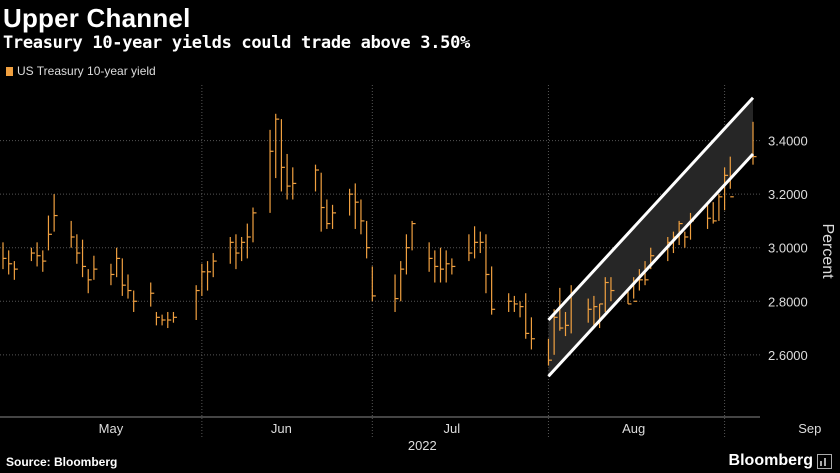 This screenshot has width=840, height=473. I want to click on y-tick-label: 3.0000, so click(788, 248).